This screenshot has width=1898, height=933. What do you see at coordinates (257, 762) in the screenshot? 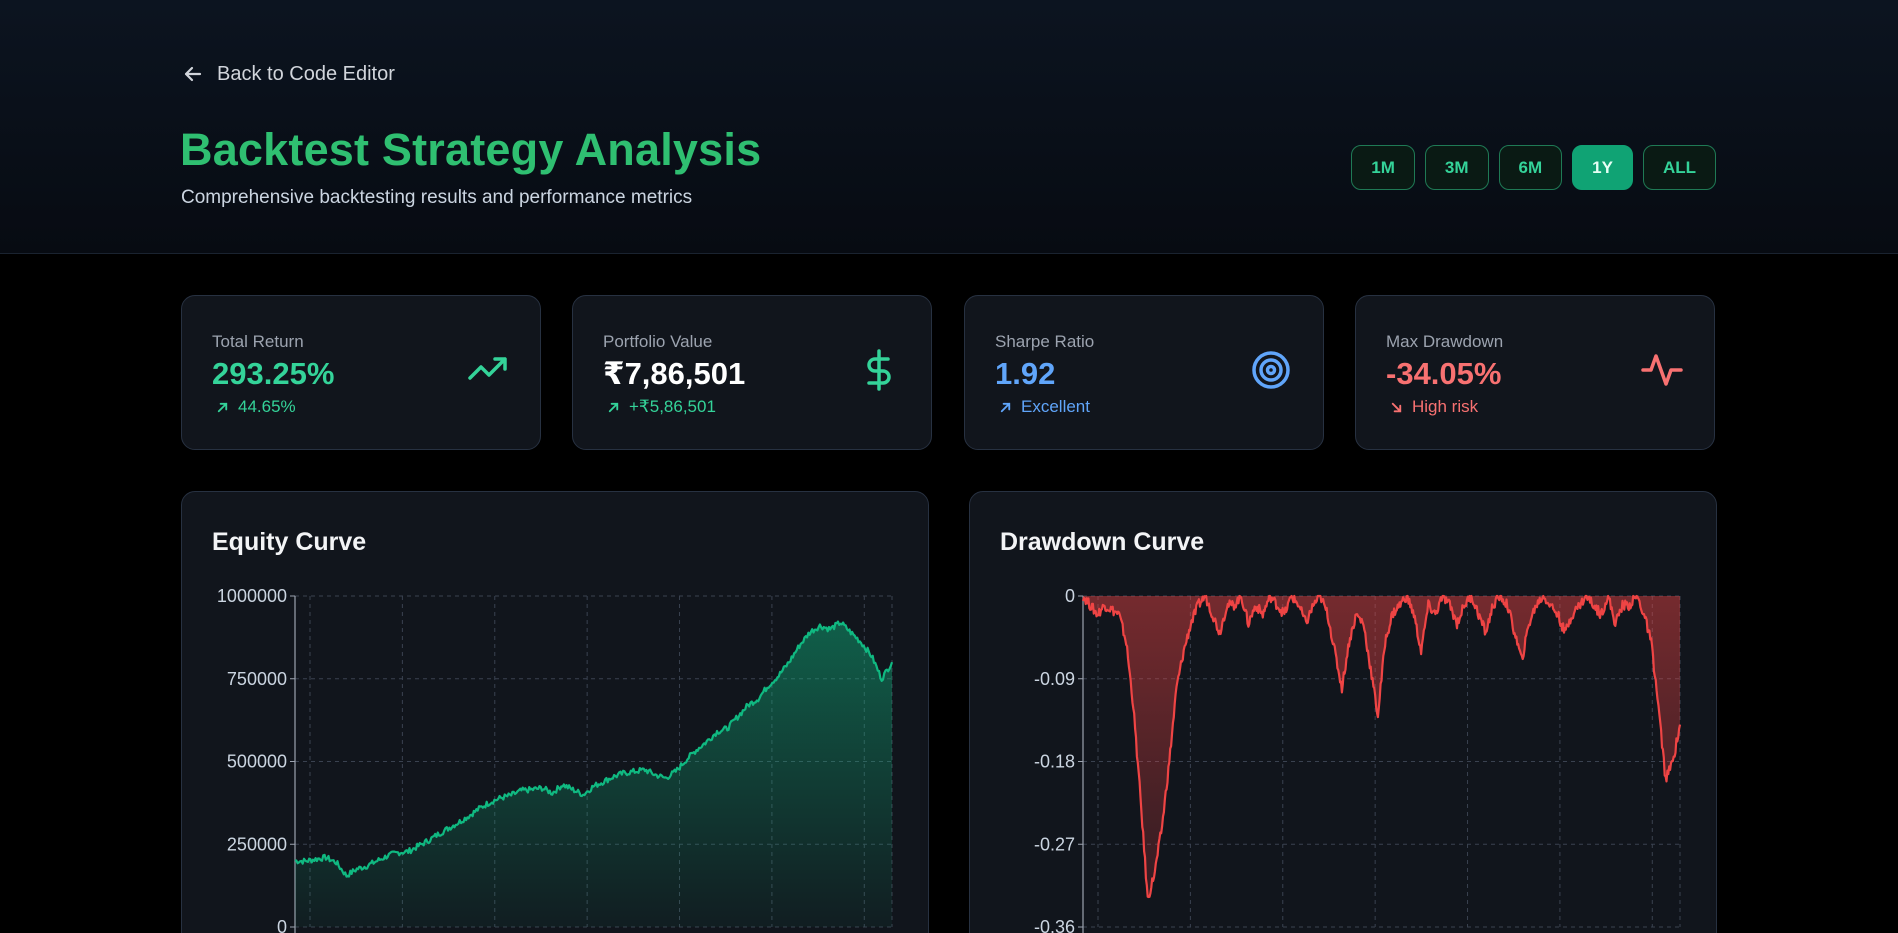
I see `y-tick-label: 500000` at bounding box center [257, 762].